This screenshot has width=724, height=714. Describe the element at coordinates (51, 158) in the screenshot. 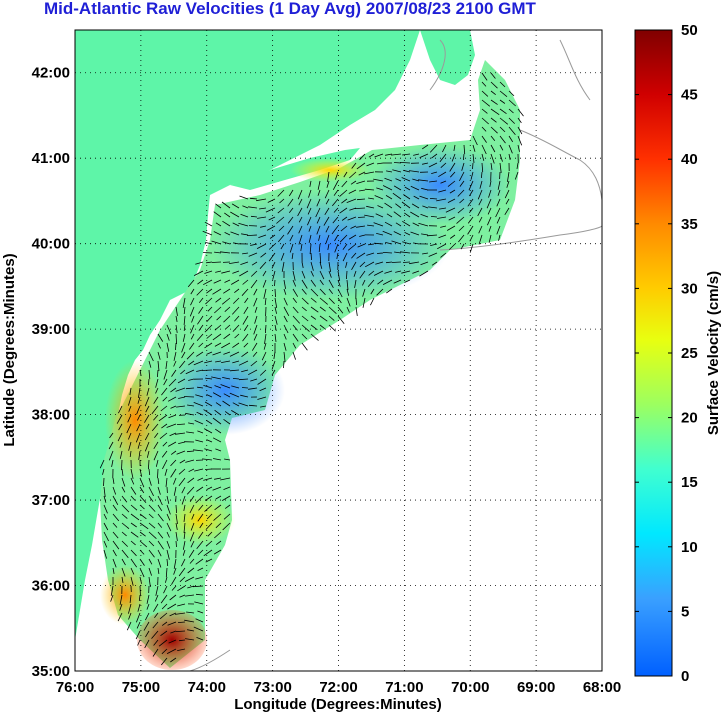

I see `y-tick-label: 41:00` at that location.